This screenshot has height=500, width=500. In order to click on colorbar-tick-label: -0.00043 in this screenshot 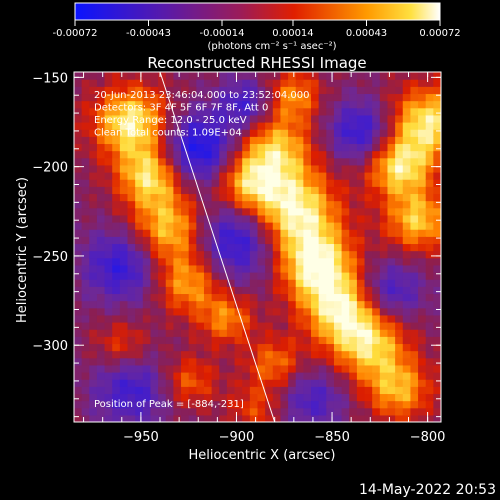, I will do `click(148, 33)`.